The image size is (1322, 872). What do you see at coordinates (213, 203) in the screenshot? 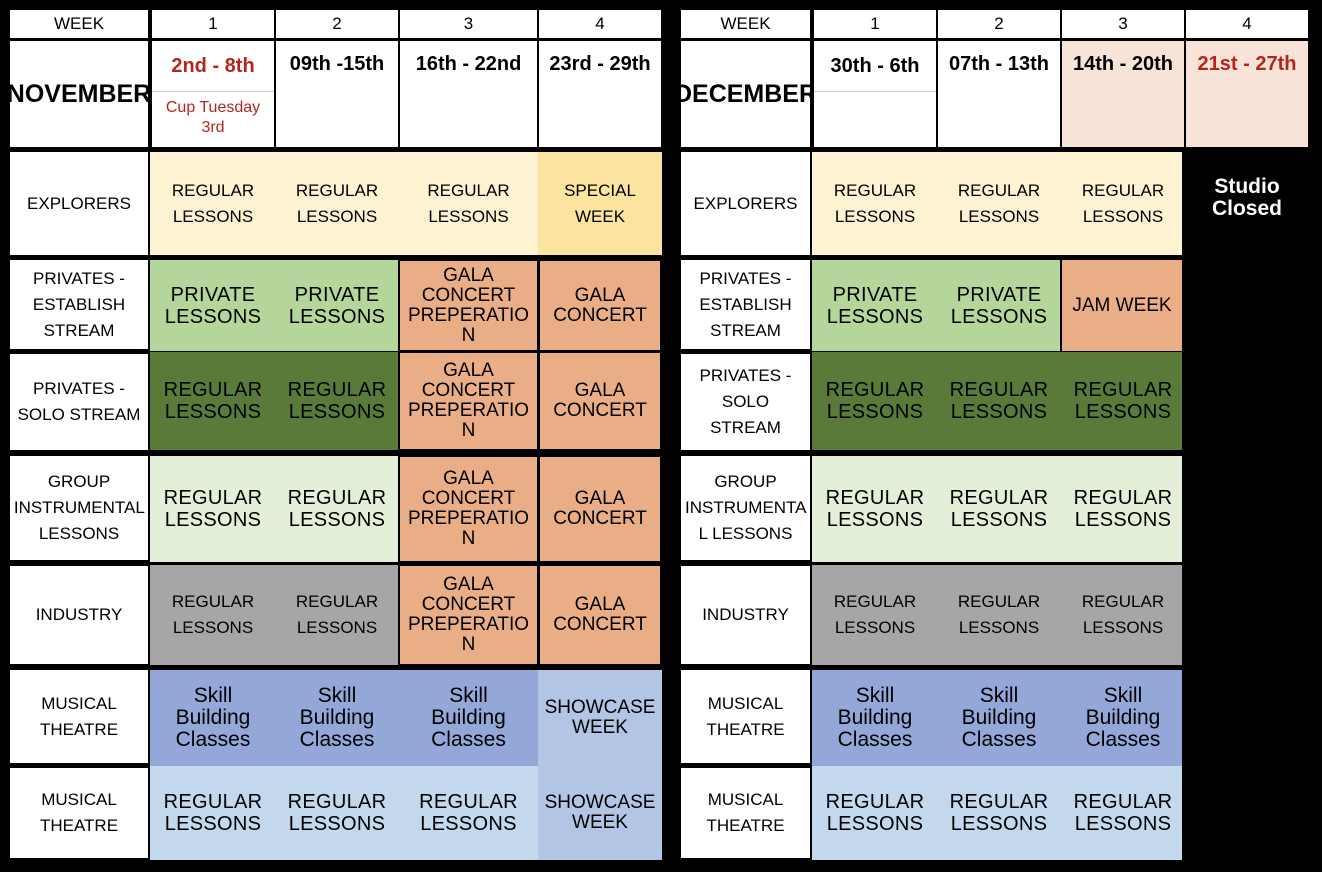
I see `explorers-nov-w1: REGULAR LESSONS` at bounding box center [213, 203].